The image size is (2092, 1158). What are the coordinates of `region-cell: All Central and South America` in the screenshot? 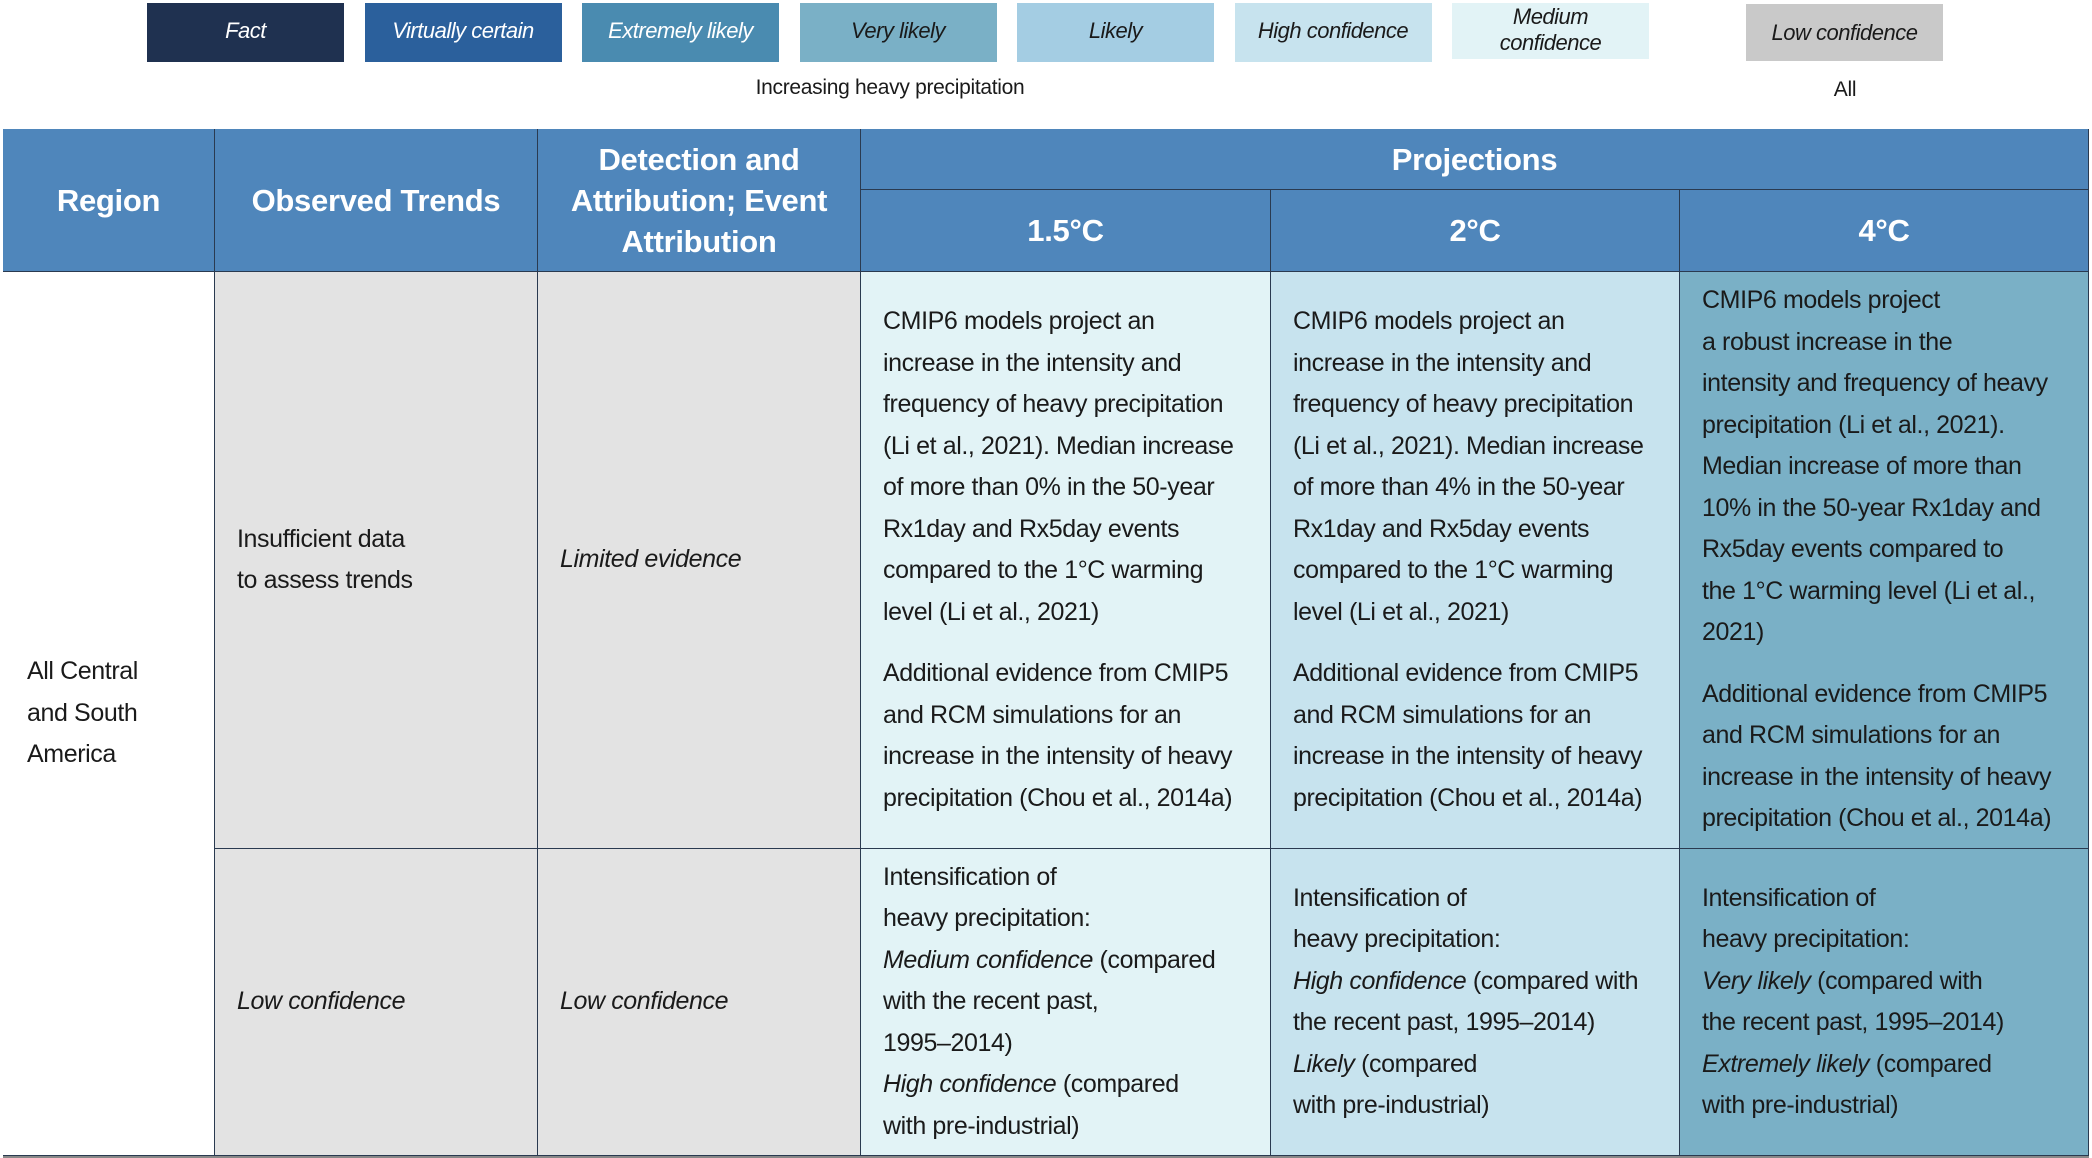 It's located at (109, 714).